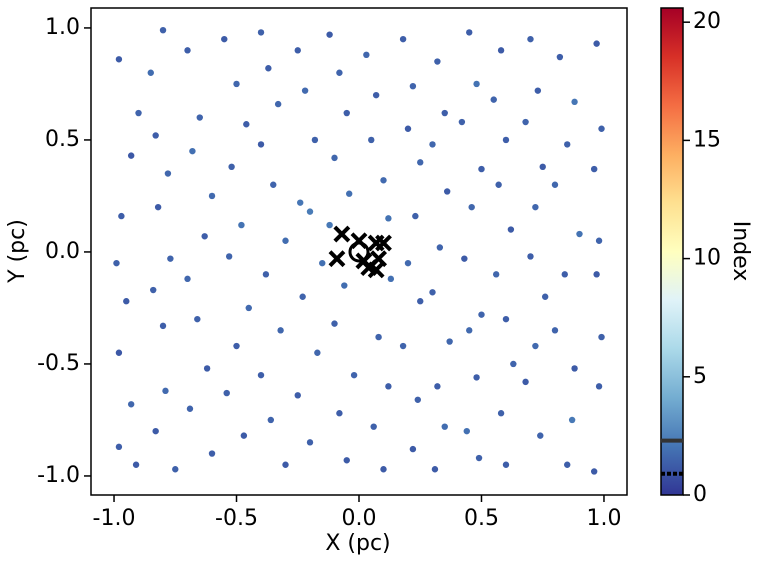 Image resolution: width=758 pixels, height=568 pixels. I want to click on x-axis-label: X (pc), so click(357, 543).